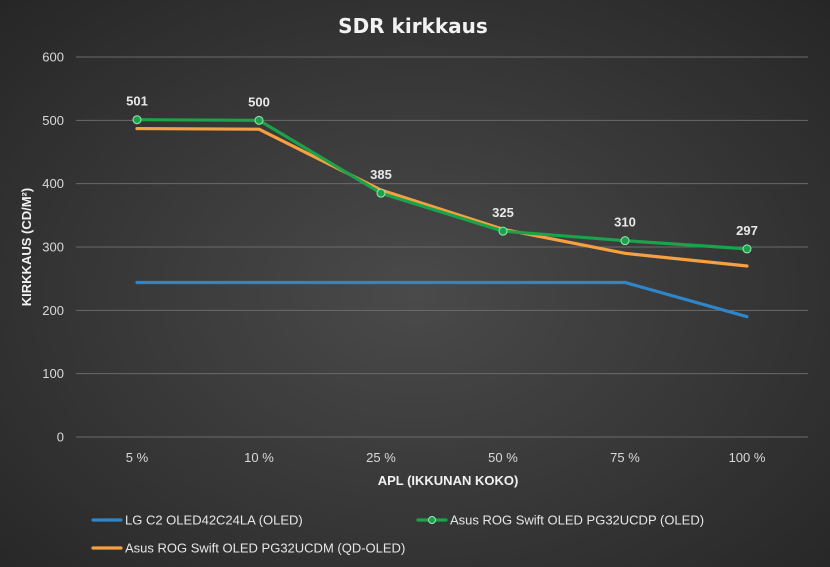 The image size is (830, 567). Describe the element at coordinates (60, 437) in the screenshot. I see `y-tick-label: 0` at that location.